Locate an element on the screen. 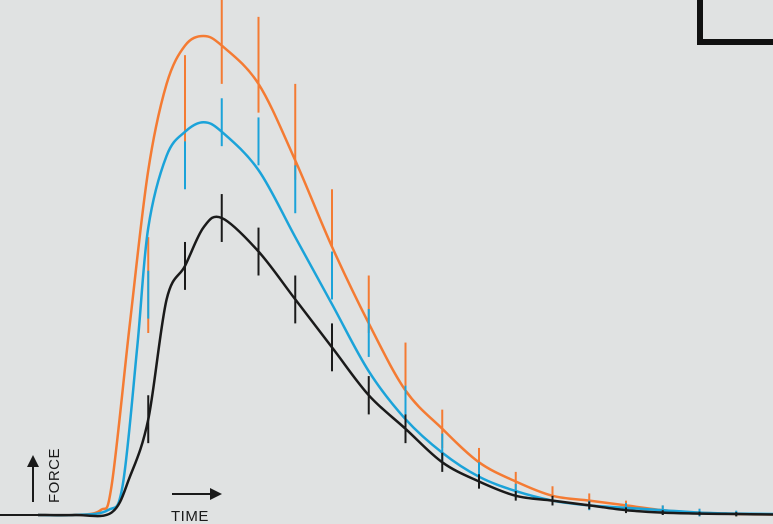  corner-bracket is located at coordinates (735, 22).